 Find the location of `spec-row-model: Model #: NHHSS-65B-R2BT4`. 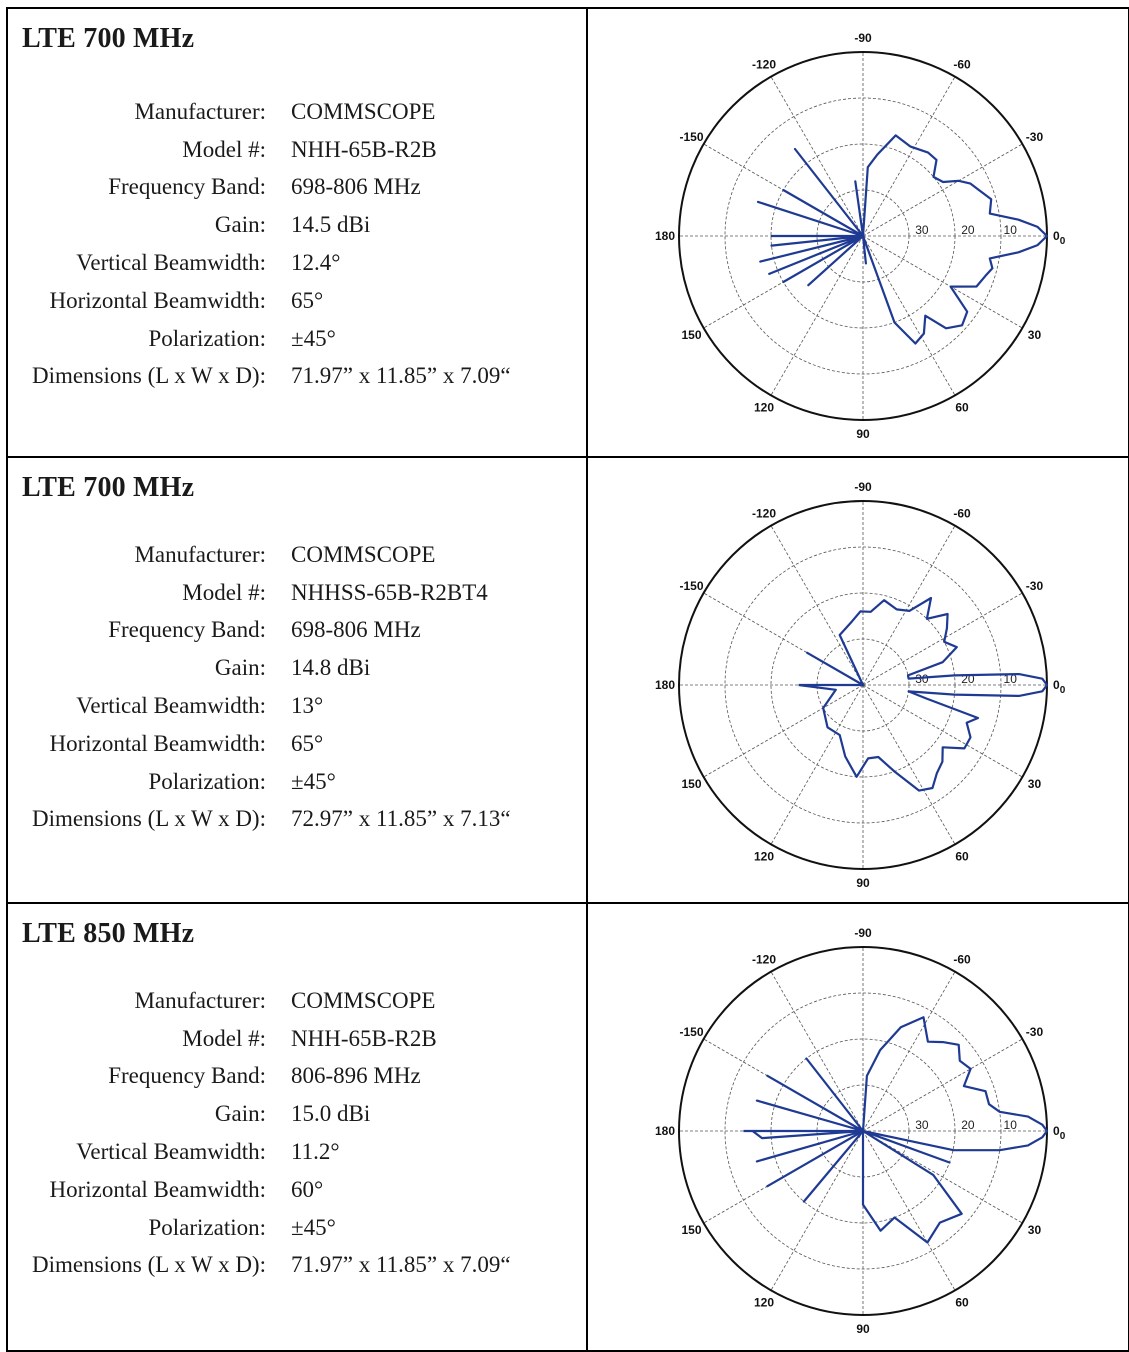

spec-row-model: Model #: NHHSS-65B-R2BT4 is located at coordinates (297, 593).